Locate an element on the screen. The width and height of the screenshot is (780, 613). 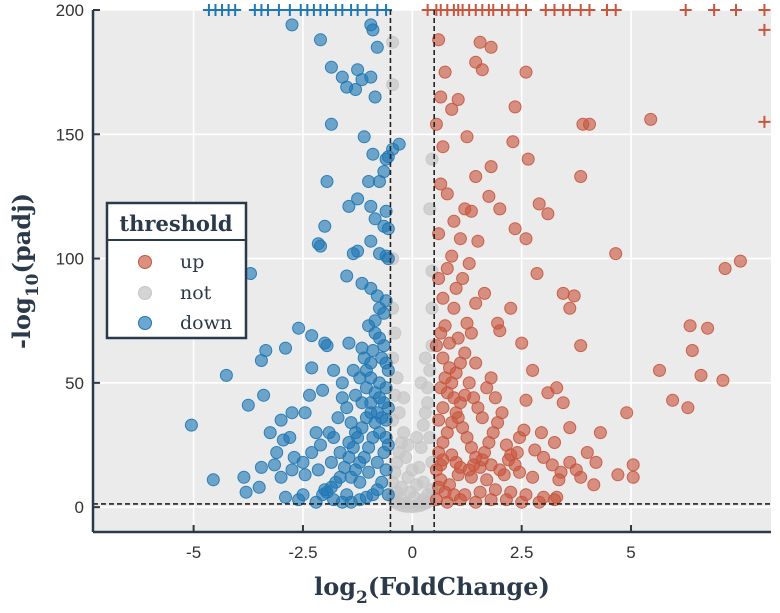
y-axis-title-rest: (padj) is located at coordinates (21, 233).